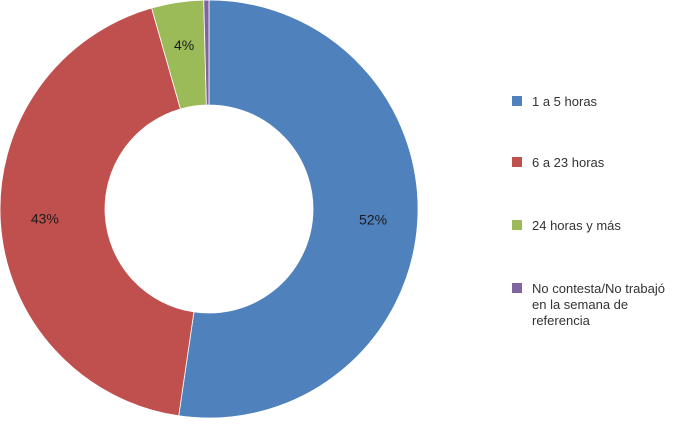  I want to click on legend-item-1: 1 a 5 horas, so click(555, 101).